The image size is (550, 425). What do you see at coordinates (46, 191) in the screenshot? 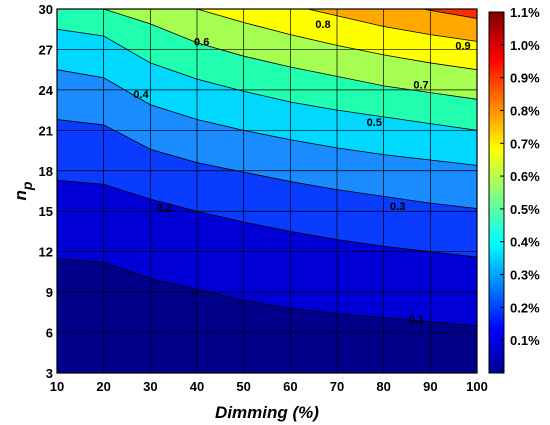
I see `y-tick-labels: 3 6 9 12 15 18 21 24 27 30` at bounding box center [46, 191].